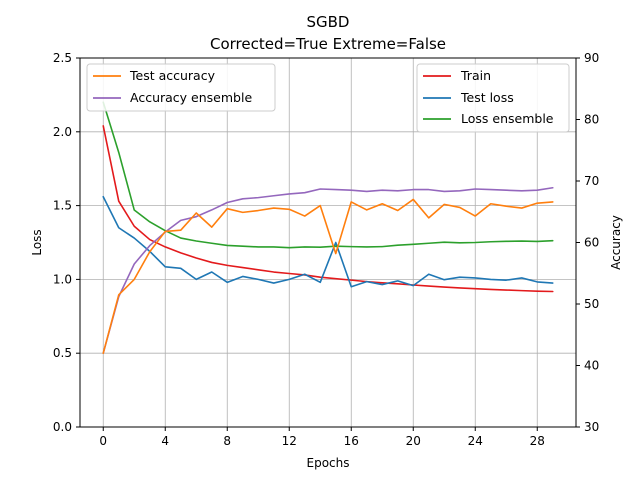  Describe the element at coordinates (328, 22) in the screenshot. I see `chart-title: SGBD` at that location.